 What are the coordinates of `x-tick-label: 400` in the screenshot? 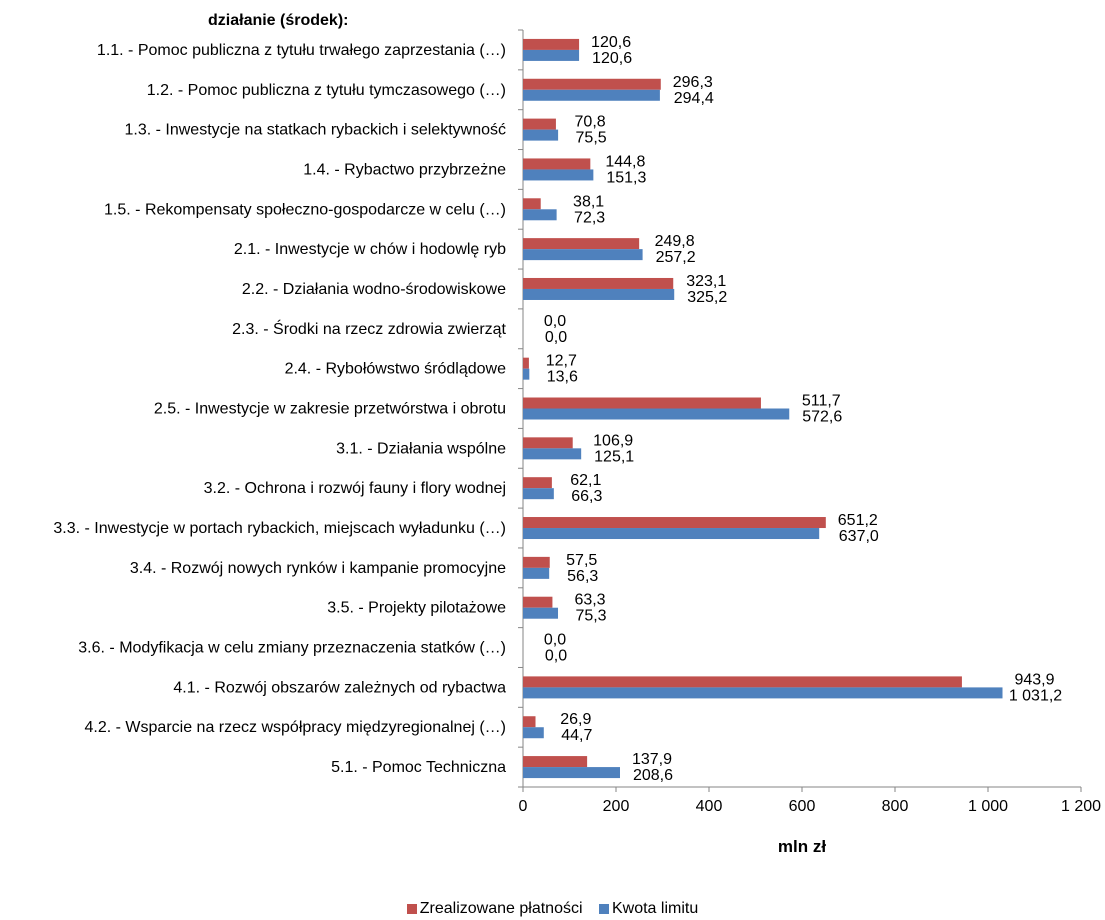 It's located at (709, 806).